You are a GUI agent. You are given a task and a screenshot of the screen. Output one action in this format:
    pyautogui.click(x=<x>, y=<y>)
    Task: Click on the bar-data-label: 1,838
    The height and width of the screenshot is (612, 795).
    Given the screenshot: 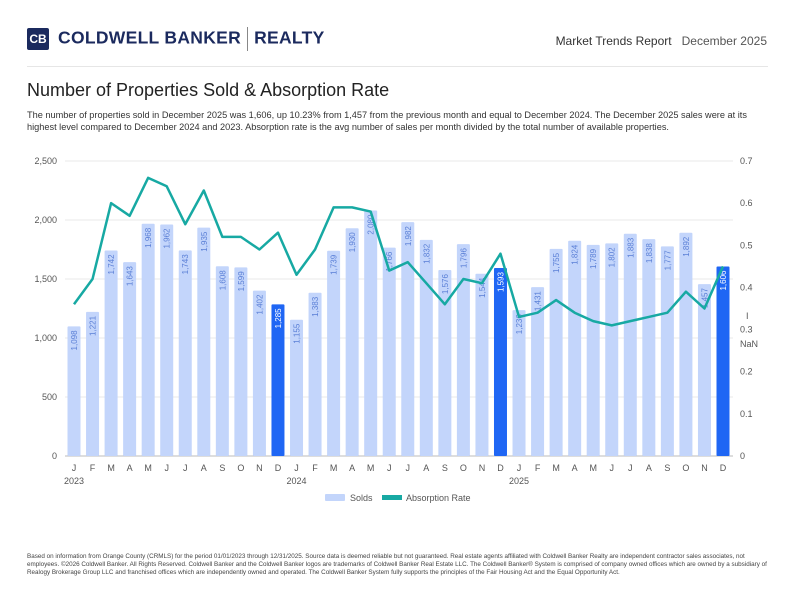 What is the action you would take?
    pyautogui.click(x=649, y=253)
    